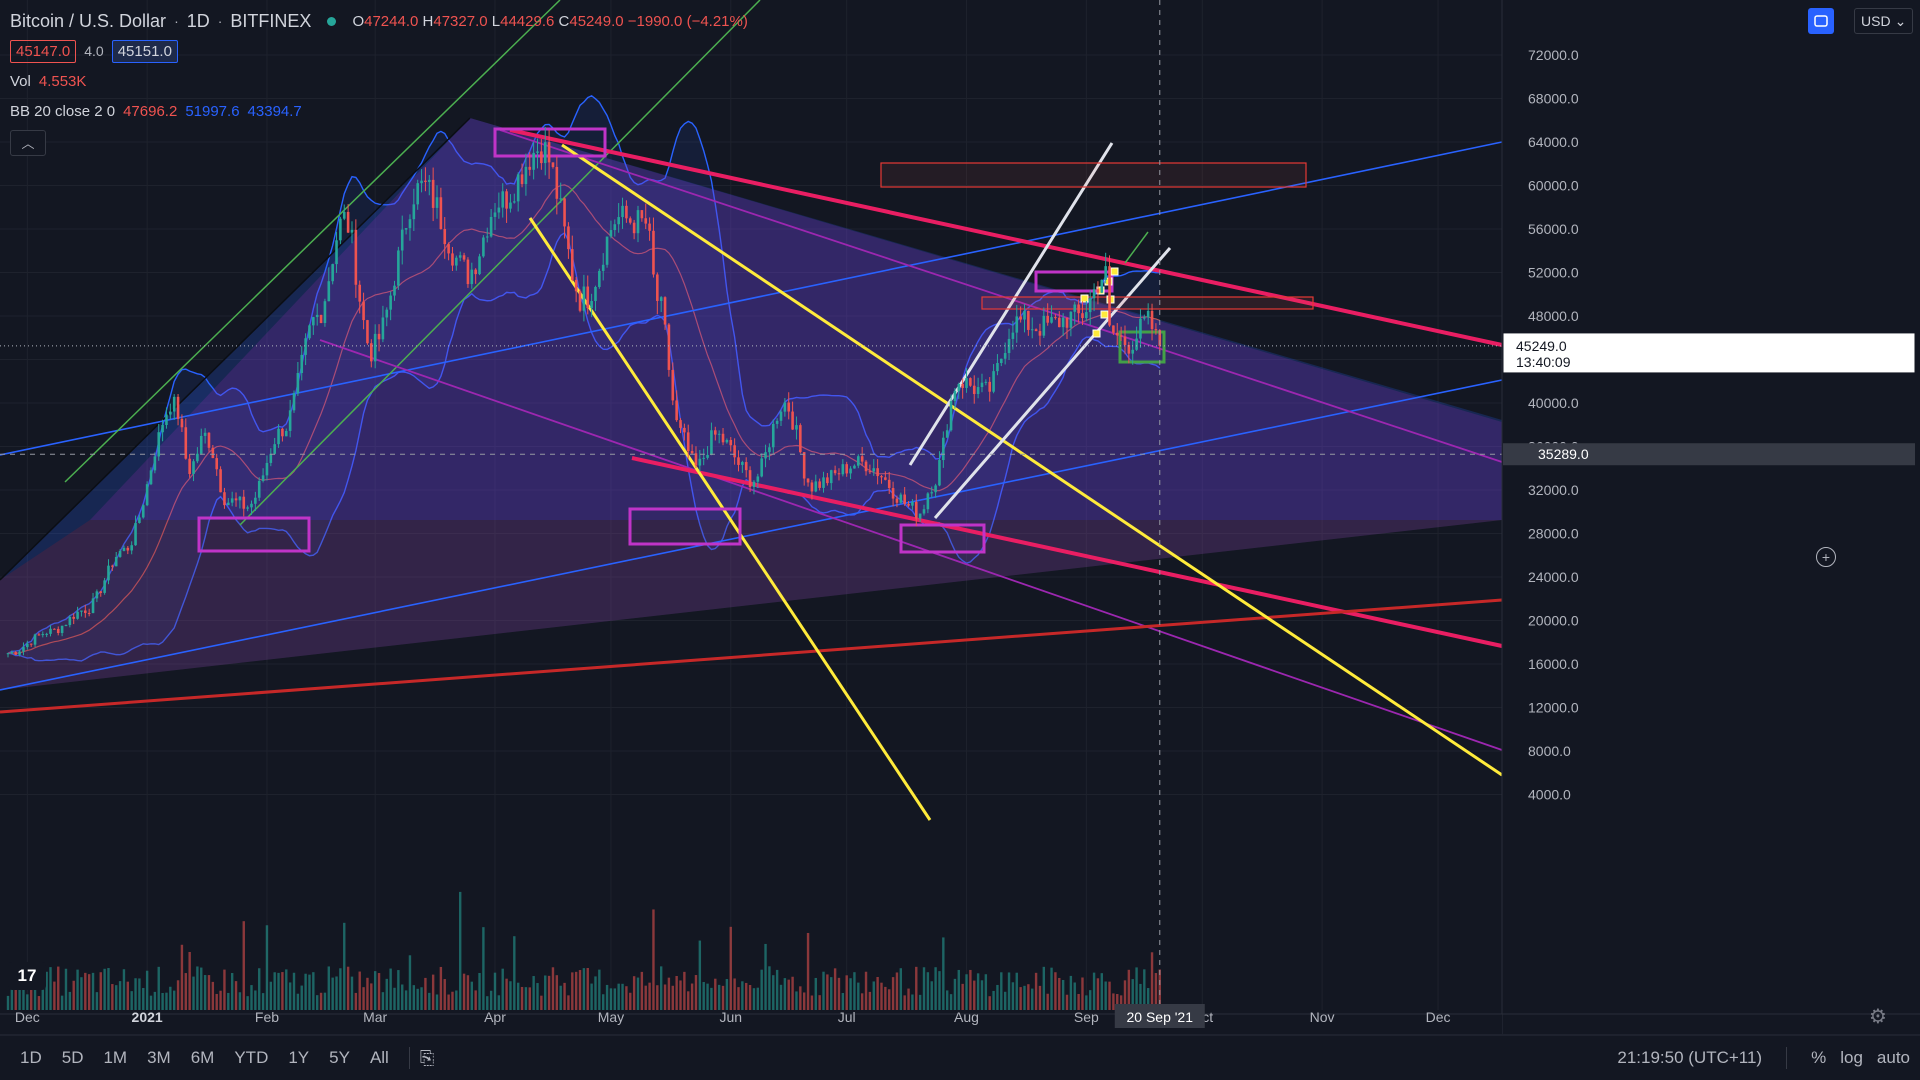  Describe the element at coordinates (1819, 1057) in the screenshot. I see `percent-toggle: %` at that location.